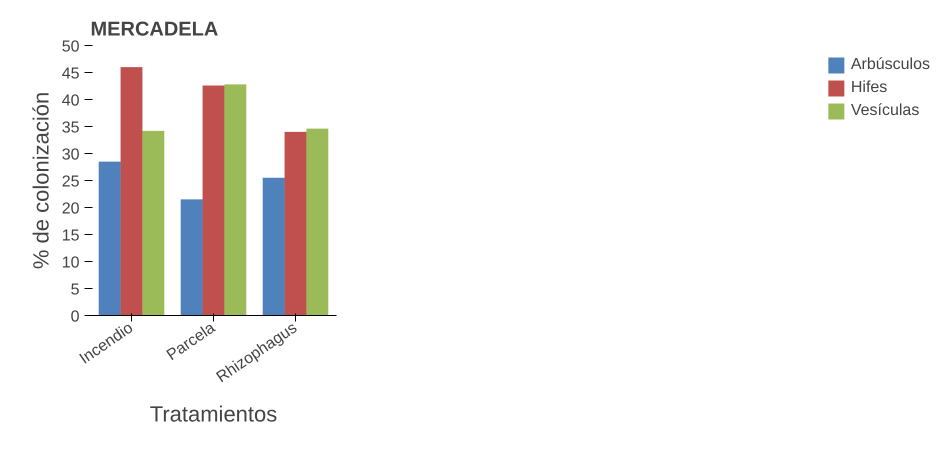  I want to click on y-tick-label: 30, so click(71, 155).